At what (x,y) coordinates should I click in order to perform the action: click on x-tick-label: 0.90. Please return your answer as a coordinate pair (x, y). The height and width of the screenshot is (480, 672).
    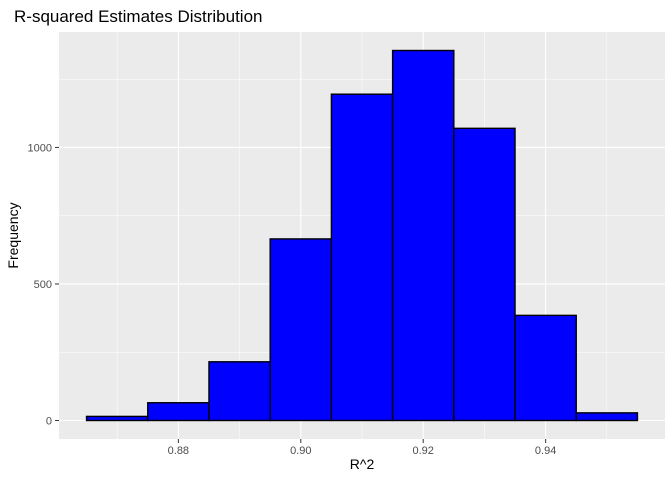
    Looking at the image, I should click on (300, 451).